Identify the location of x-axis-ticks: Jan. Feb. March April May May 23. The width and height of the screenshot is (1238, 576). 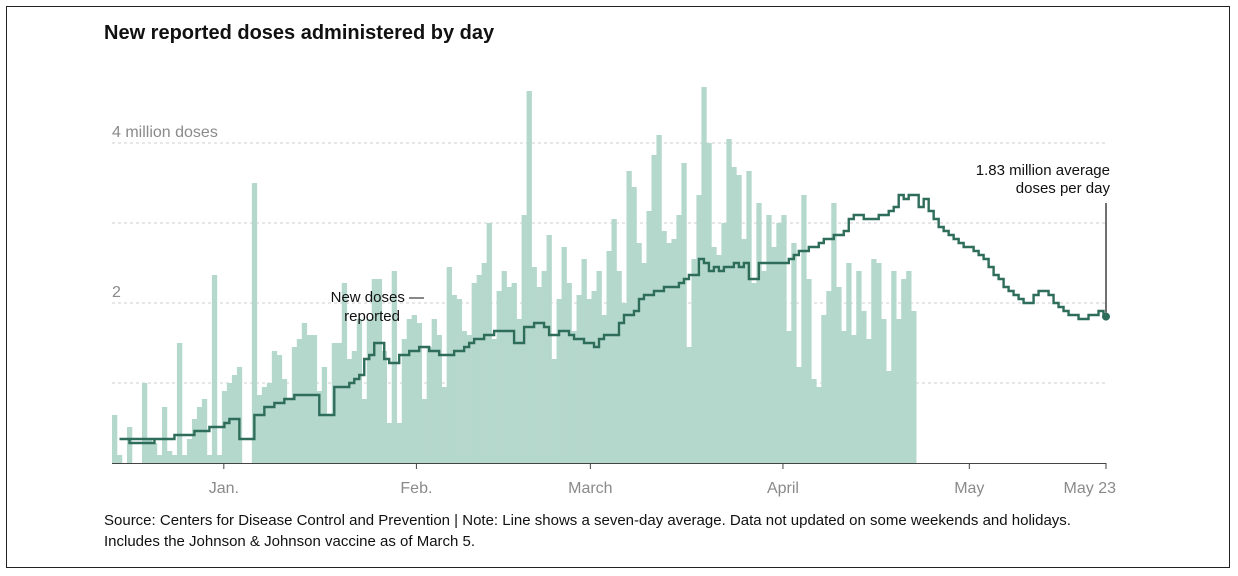
(662, 480).